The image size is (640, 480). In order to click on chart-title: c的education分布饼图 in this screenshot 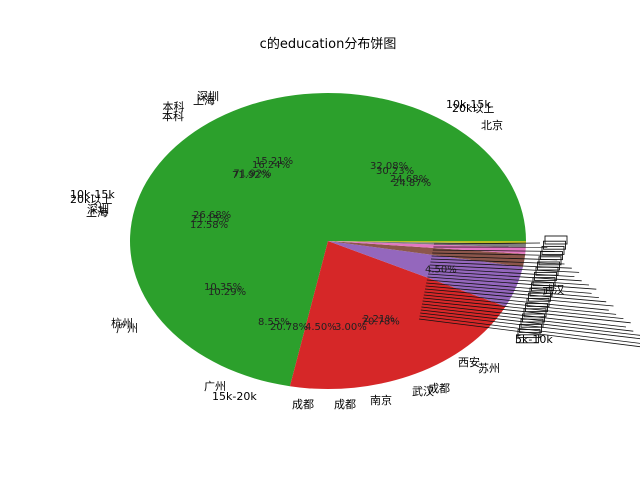, I will do `click(328, 44)`.